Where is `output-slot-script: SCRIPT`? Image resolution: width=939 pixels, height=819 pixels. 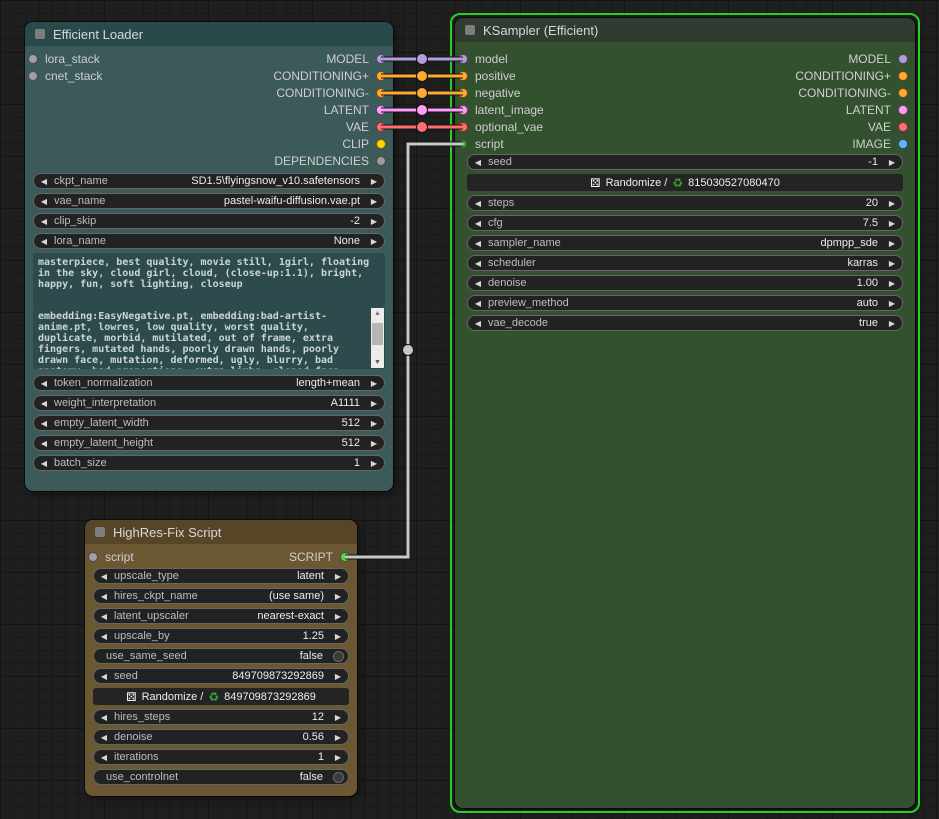 output-slot-script: SCRIPT is located at coordinates (319, 556).